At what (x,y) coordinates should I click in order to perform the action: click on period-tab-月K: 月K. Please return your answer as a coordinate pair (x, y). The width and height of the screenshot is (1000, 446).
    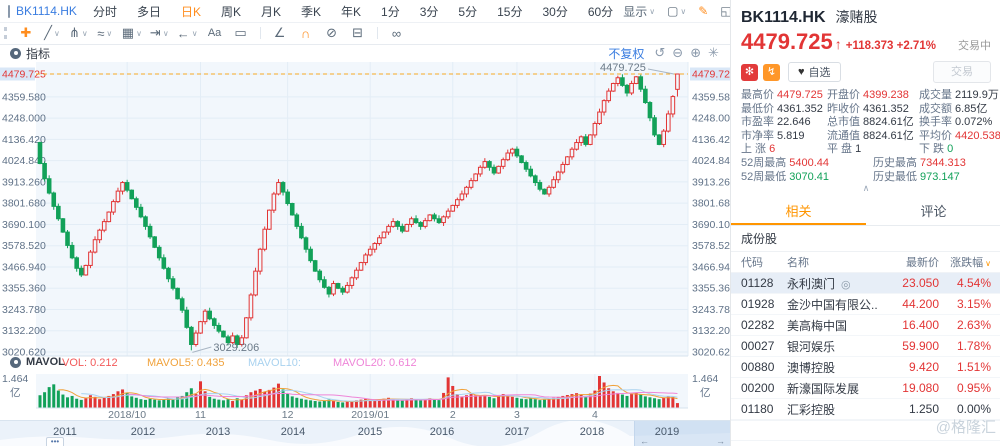
    Looking at the image, I should click on (271, 11).